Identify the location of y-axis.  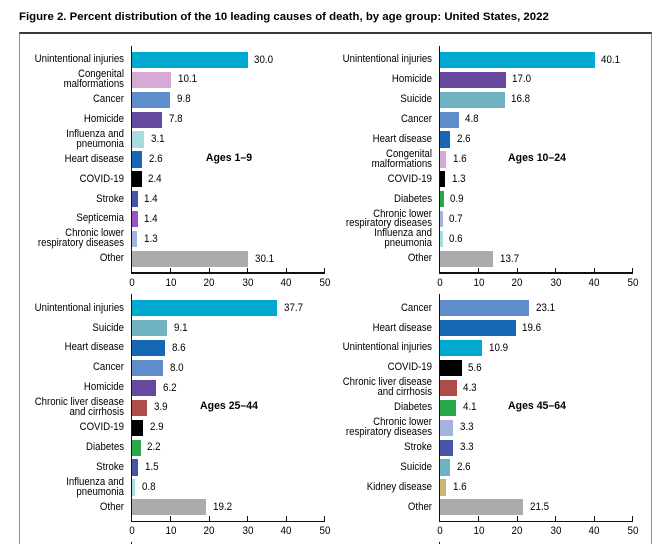
(131, 160).